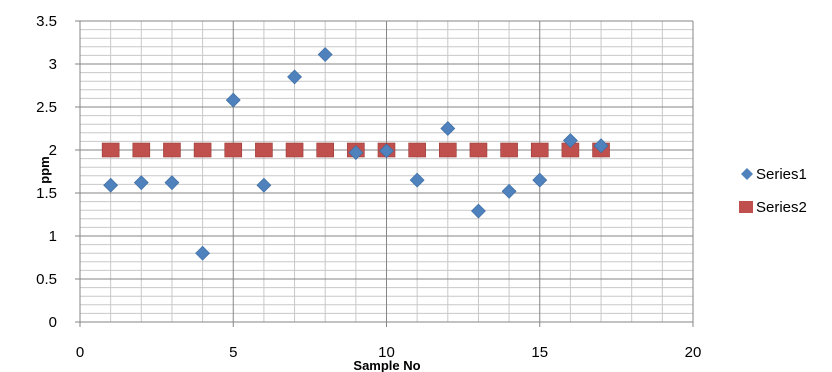  Describe the element at coordinates (80, 352) in the screenshot. I see `x-tick-label: 0` at that location.